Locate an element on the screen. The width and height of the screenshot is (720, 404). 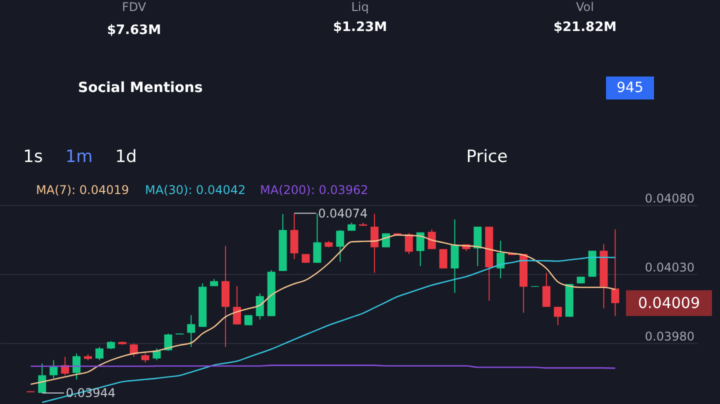
text: MA(200): 0.03962 is located at coordinates (314, 190).